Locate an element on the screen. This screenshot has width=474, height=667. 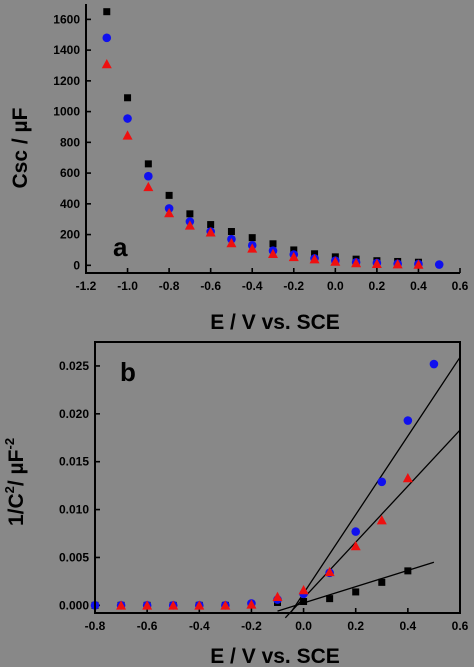
panel-a-y-tick-label: 200 is located at coordinates (70, 235).